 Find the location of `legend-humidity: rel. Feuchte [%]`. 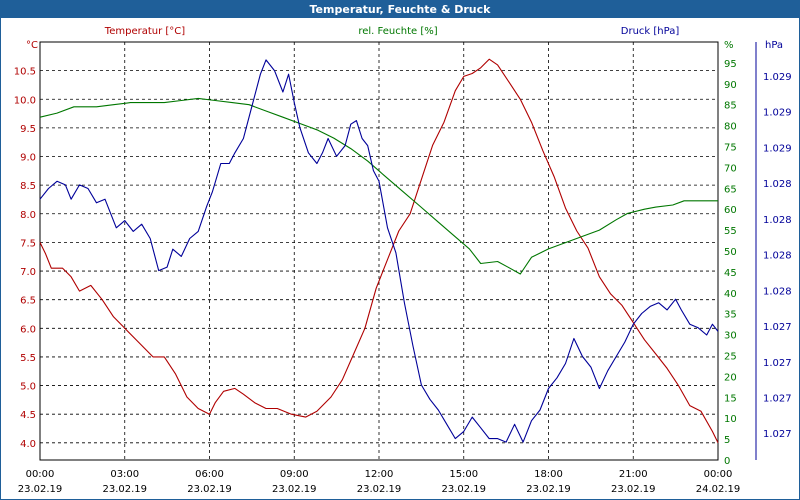

legend-humidity: rel. Feuchte [%] is located at coordinates (397, 31).